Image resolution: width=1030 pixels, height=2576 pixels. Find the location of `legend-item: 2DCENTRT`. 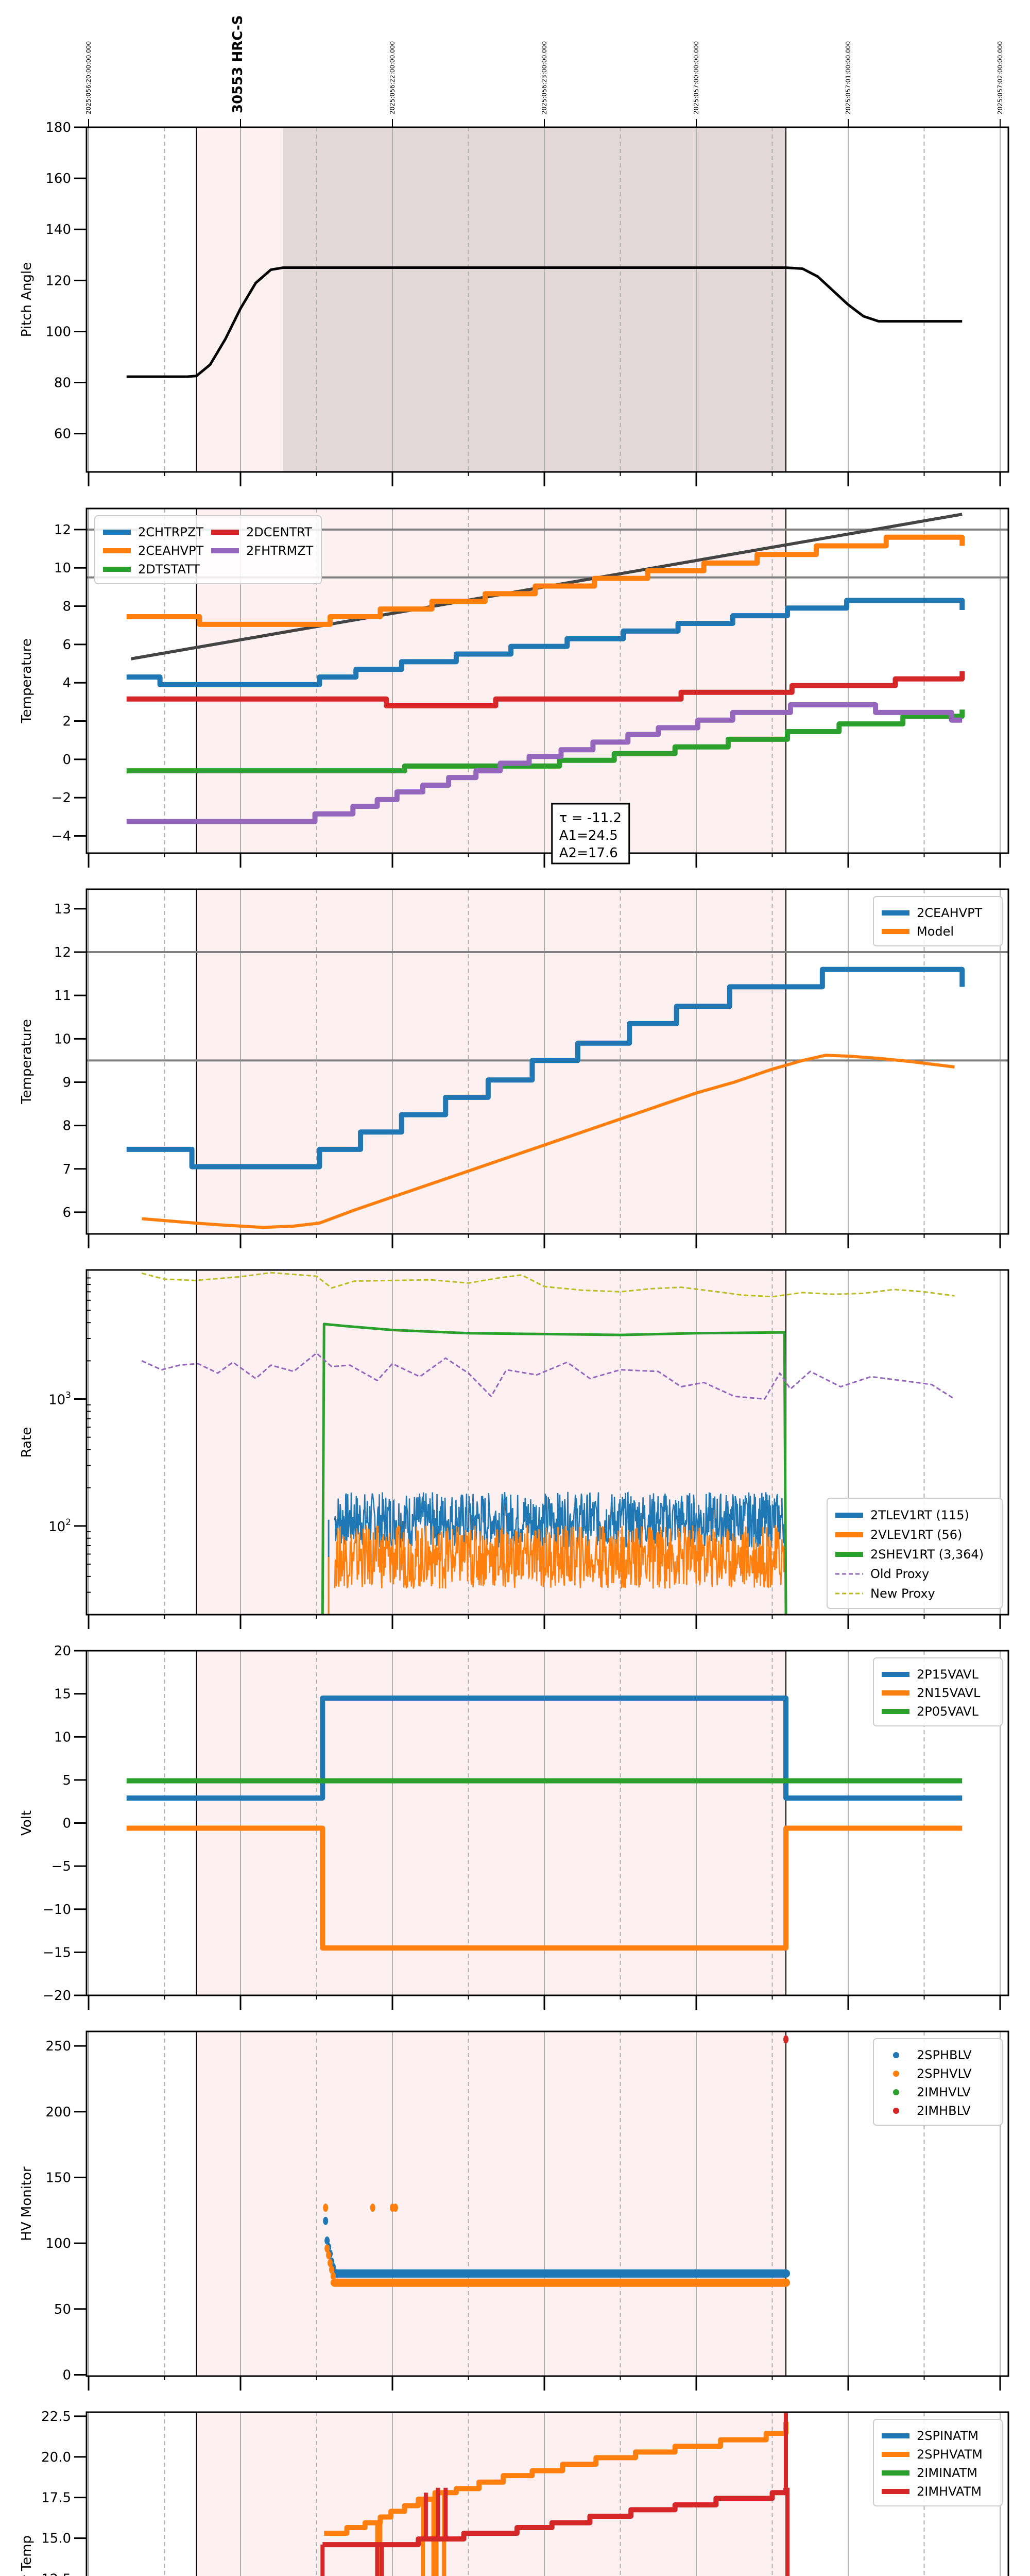

legend-item: 2DCENTRT is located at coordinates (261, 532).